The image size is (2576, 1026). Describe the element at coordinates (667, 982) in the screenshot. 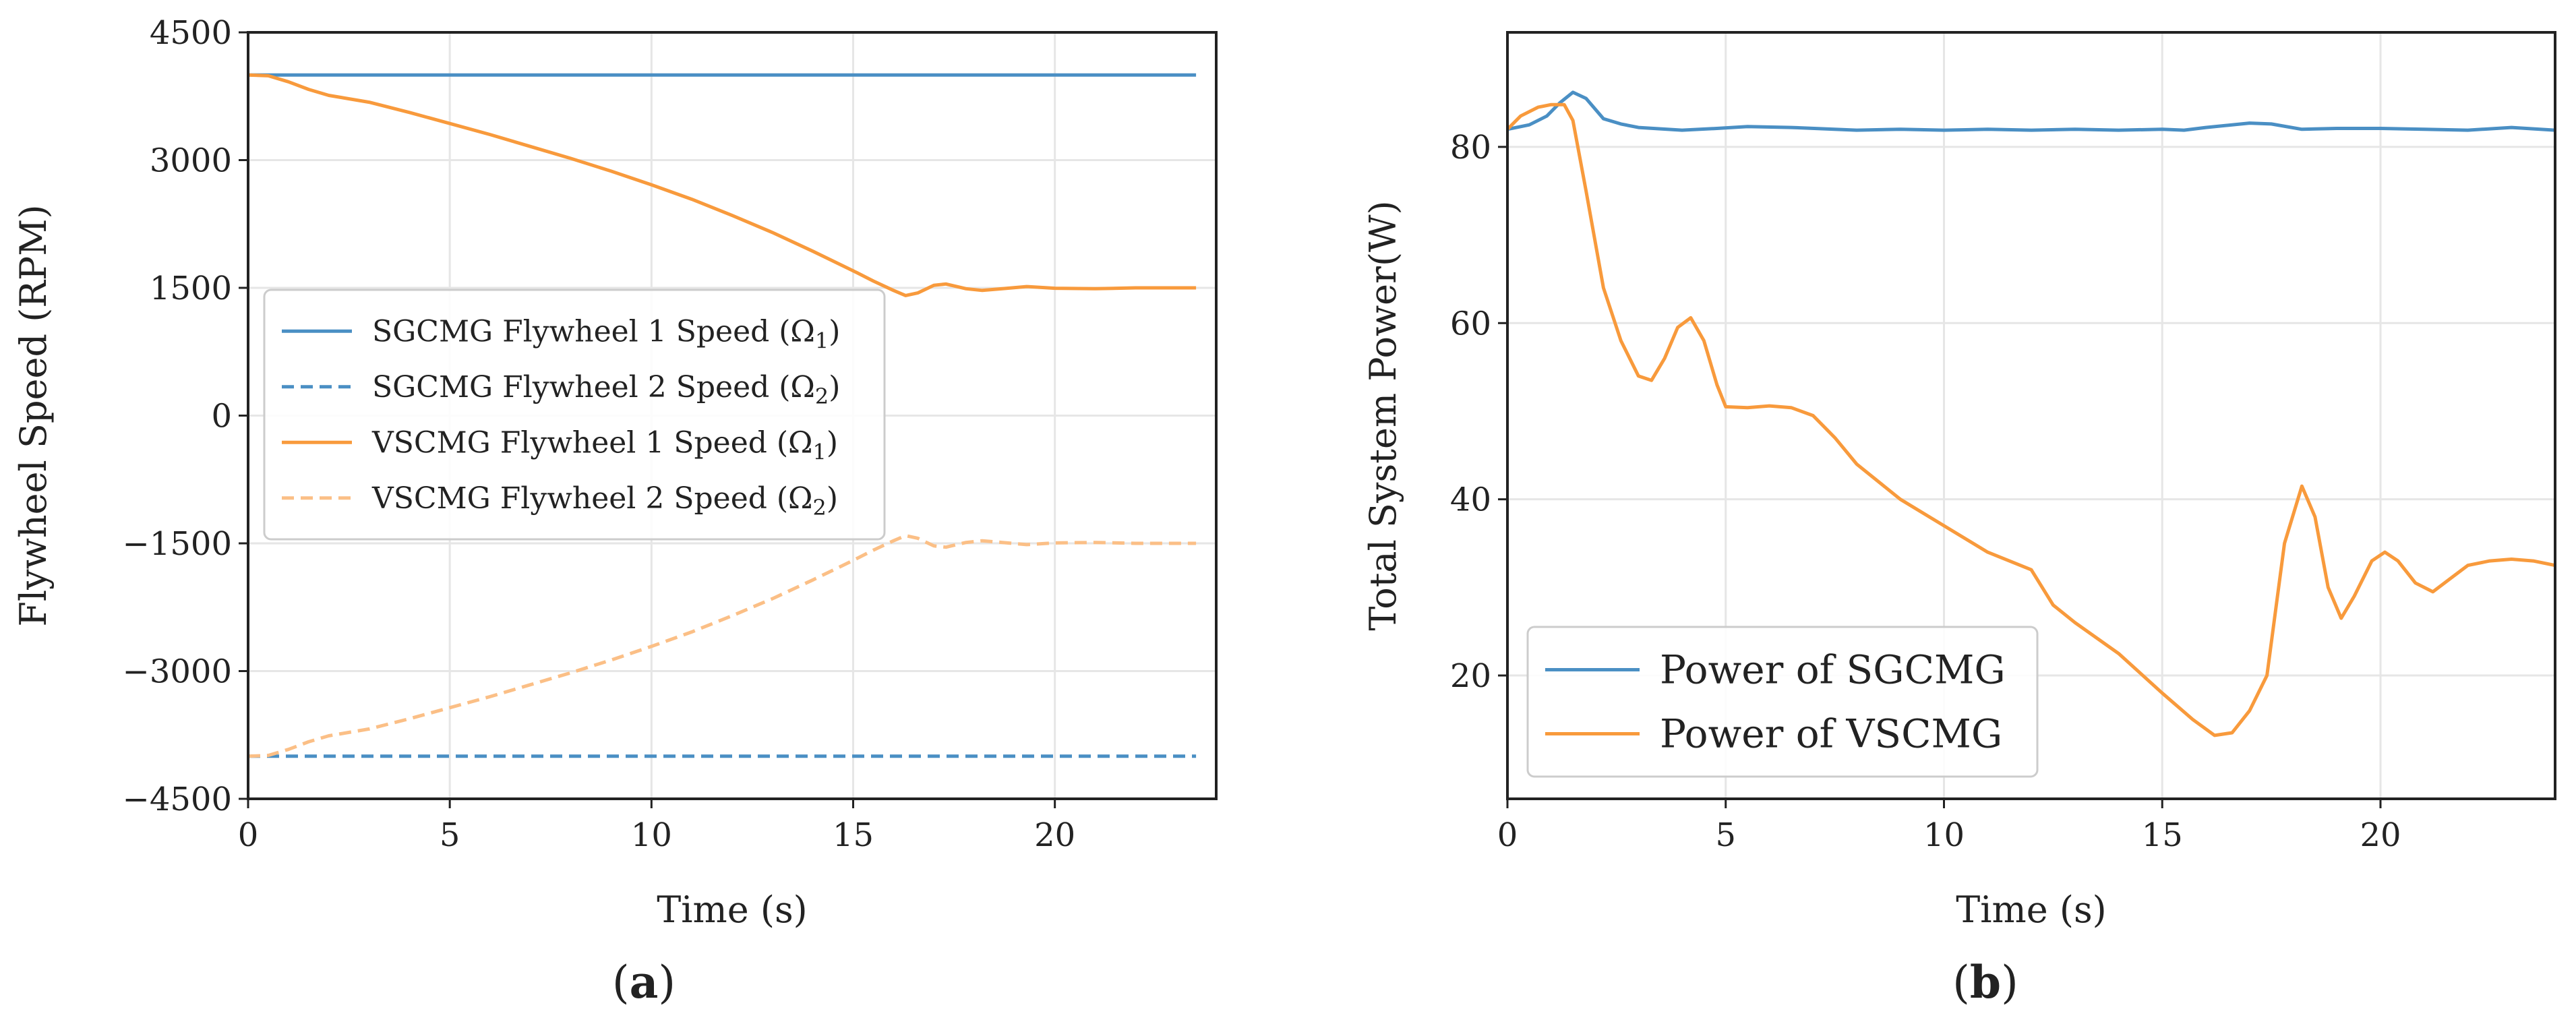

I see `panel-a-caption-close: )` at that location.